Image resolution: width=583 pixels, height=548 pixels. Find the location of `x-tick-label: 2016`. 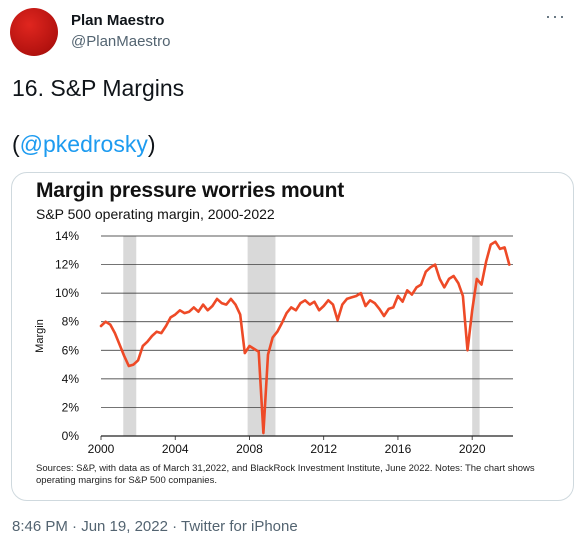

x-tick-label: 2016 is located at coordinates (398, 449).